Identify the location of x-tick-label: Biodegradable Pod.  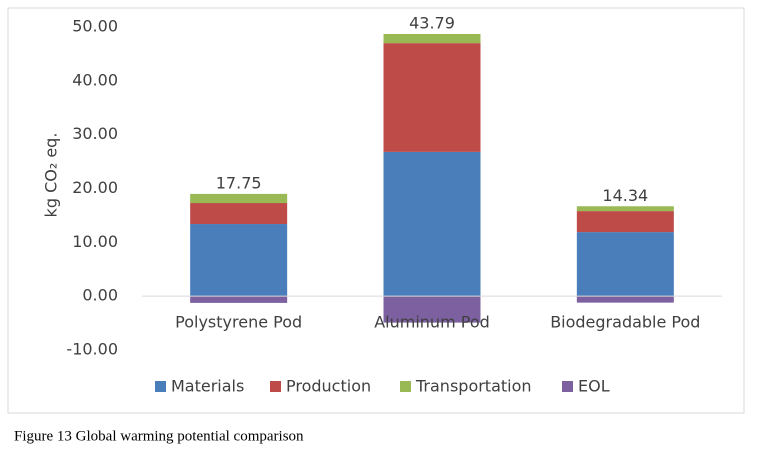
(625, 322).